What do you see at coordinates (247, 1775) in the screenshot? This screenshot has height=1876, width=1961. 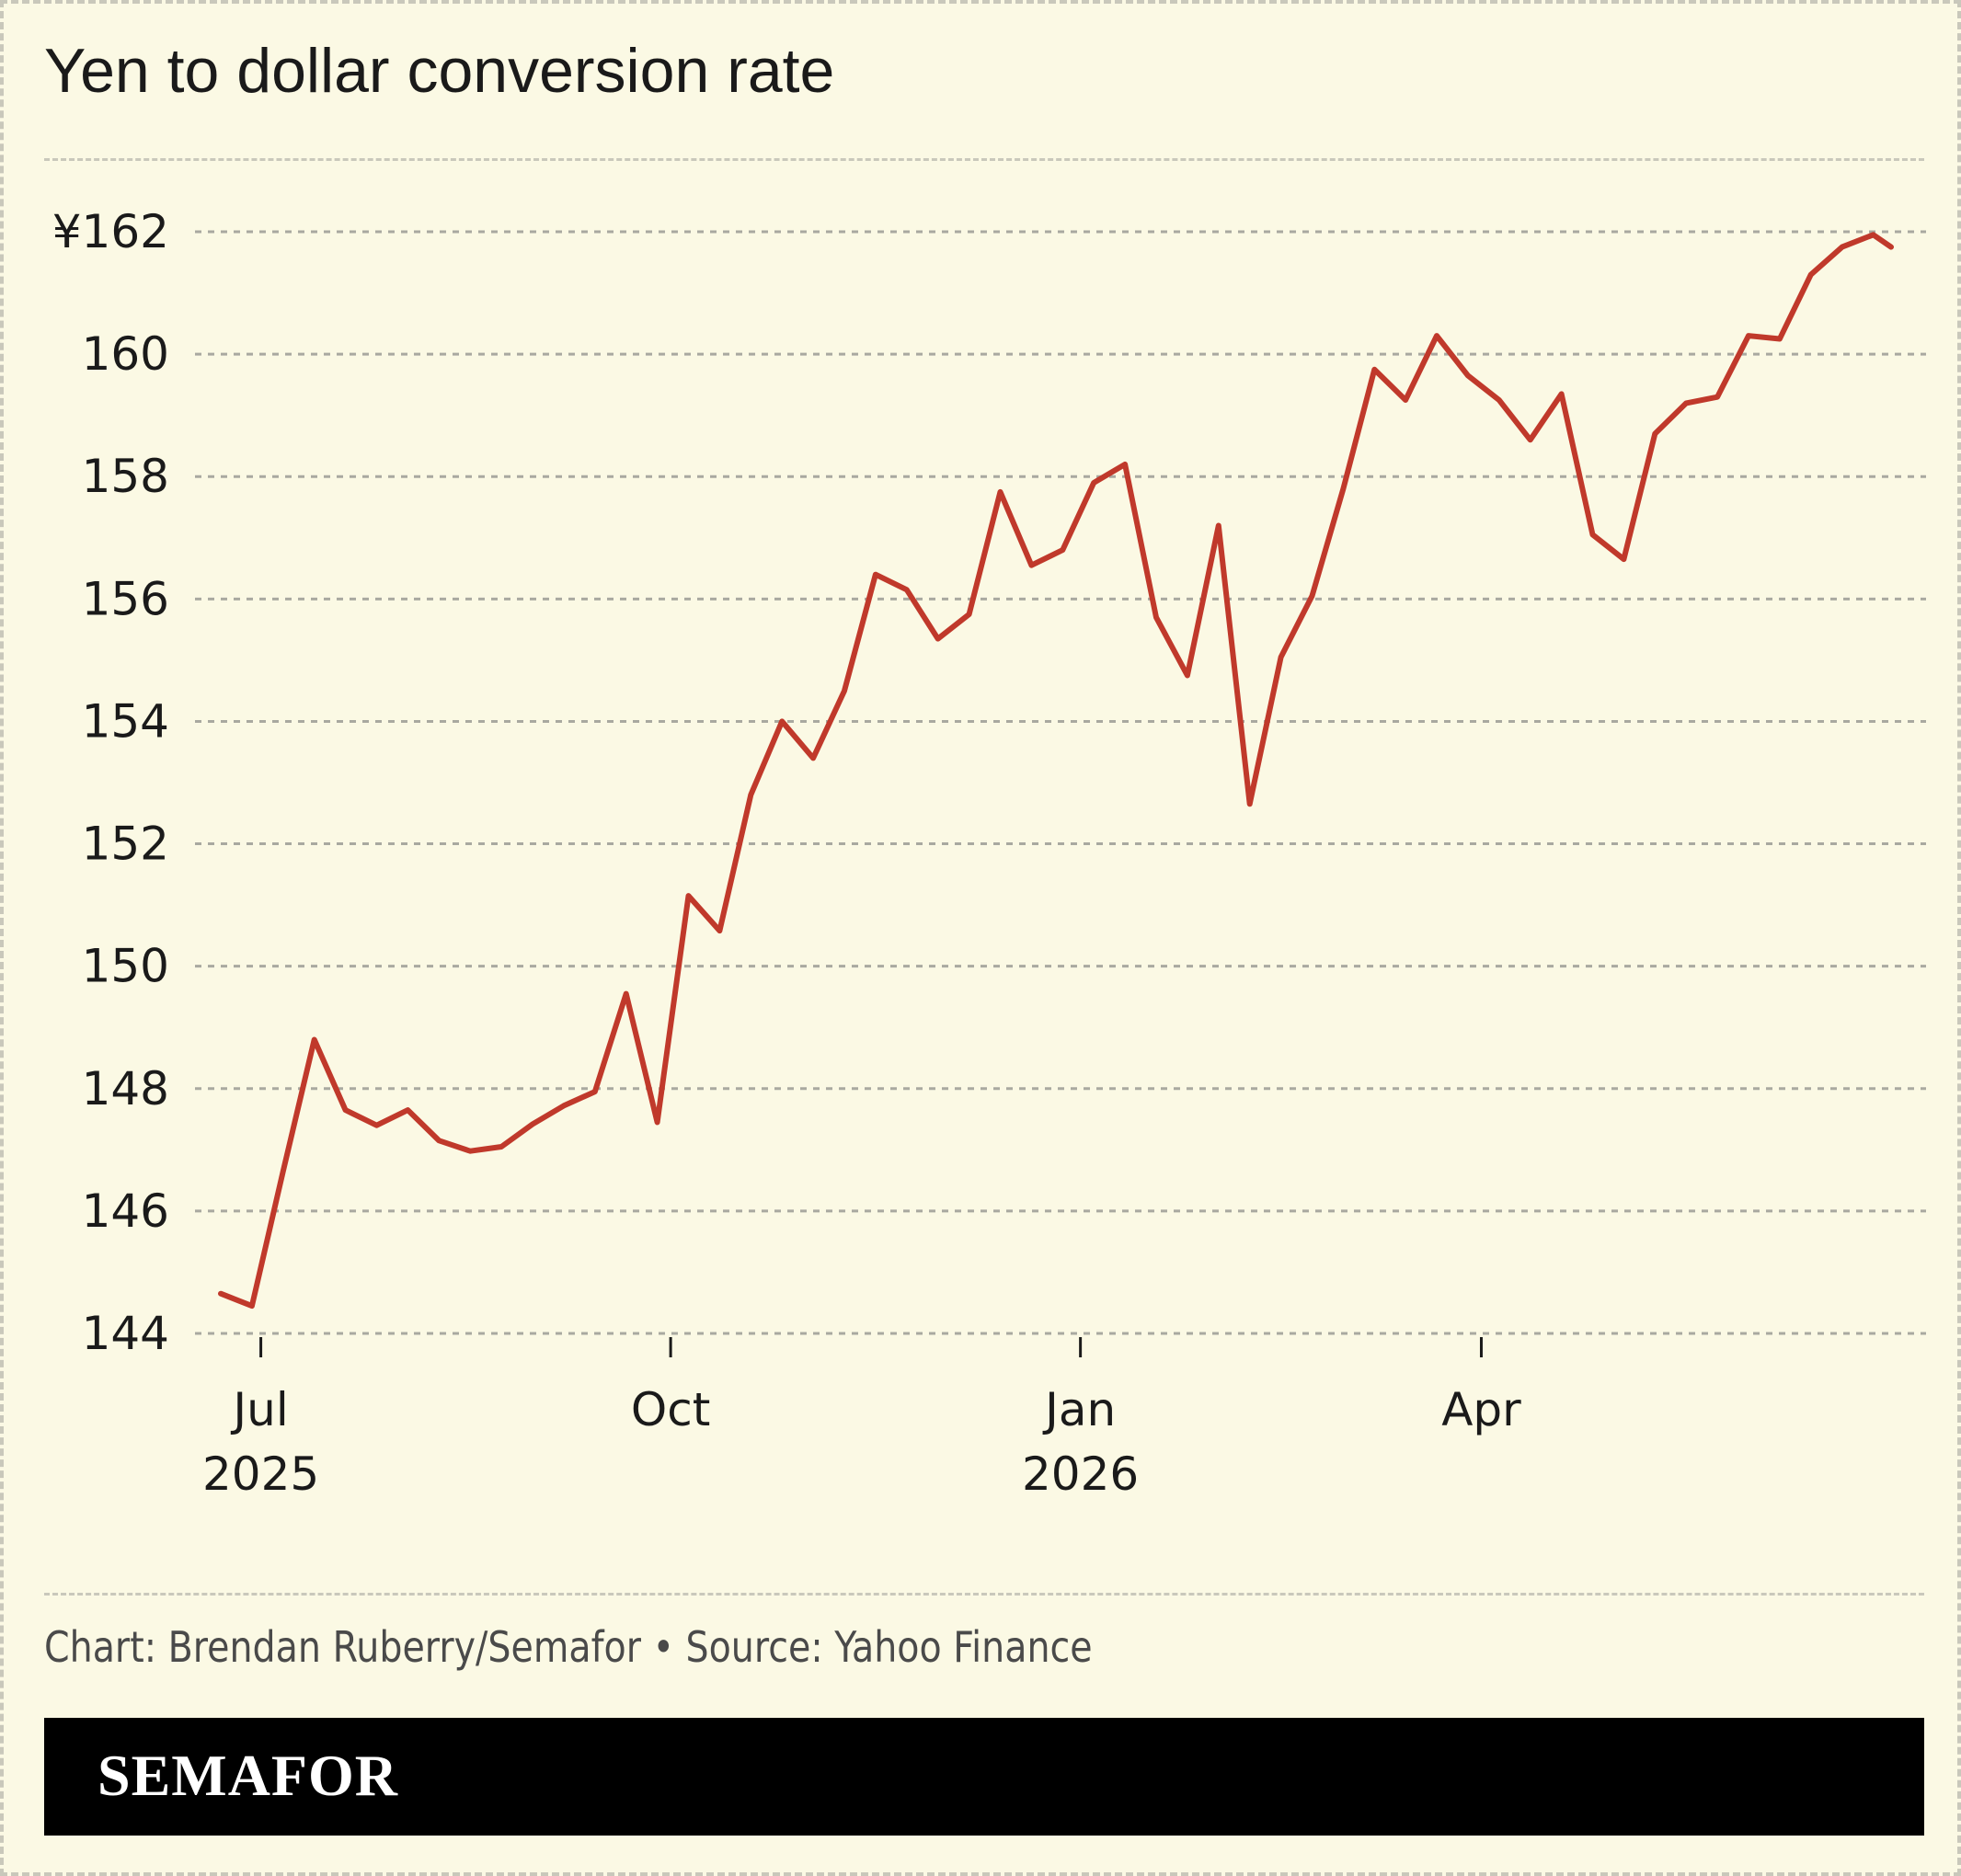 I see `semafor-logo: SEMAFOR` at bounding box center [247, 1775].